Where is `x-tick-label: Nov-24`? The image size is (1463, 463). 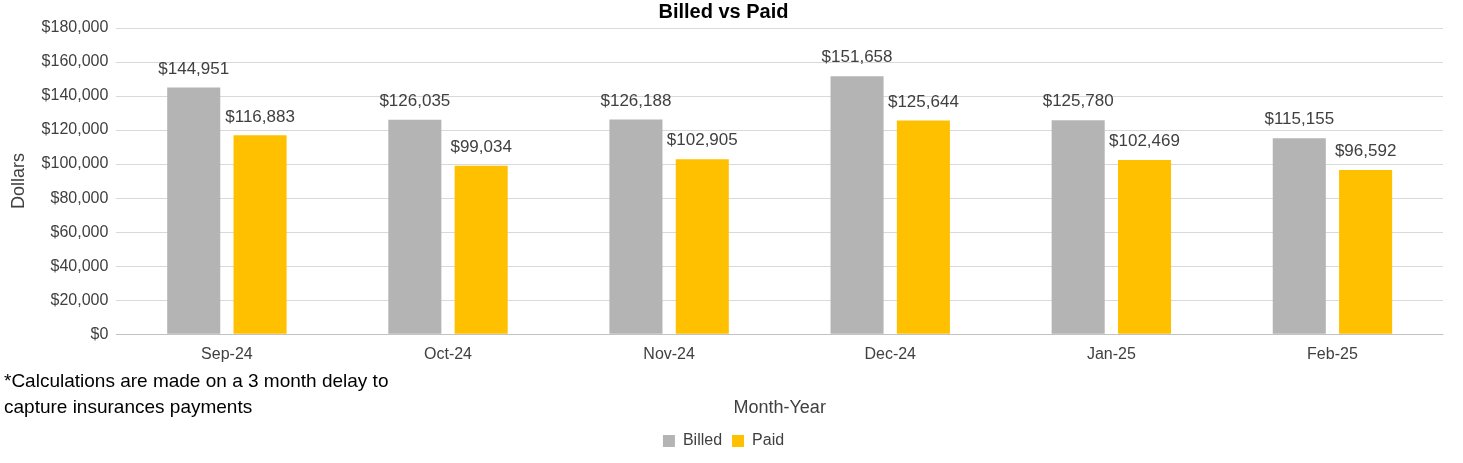
x-tick-label: Nov-24 is located at coordinates (669, 354).